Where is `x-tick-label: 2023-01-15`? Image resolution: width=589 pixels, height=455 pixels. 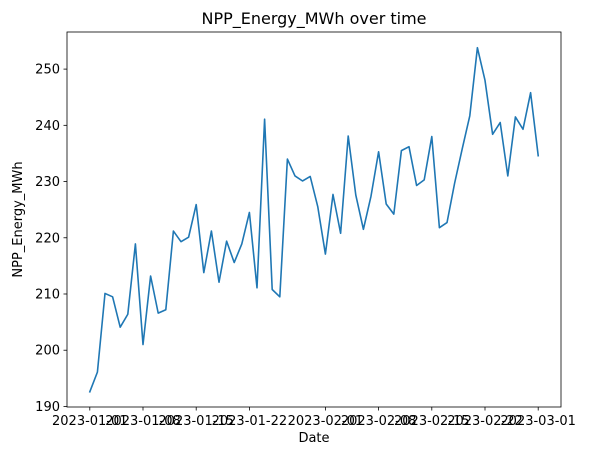
x-tick-label: 2023-01-15 is located at coordinates (196, 421).